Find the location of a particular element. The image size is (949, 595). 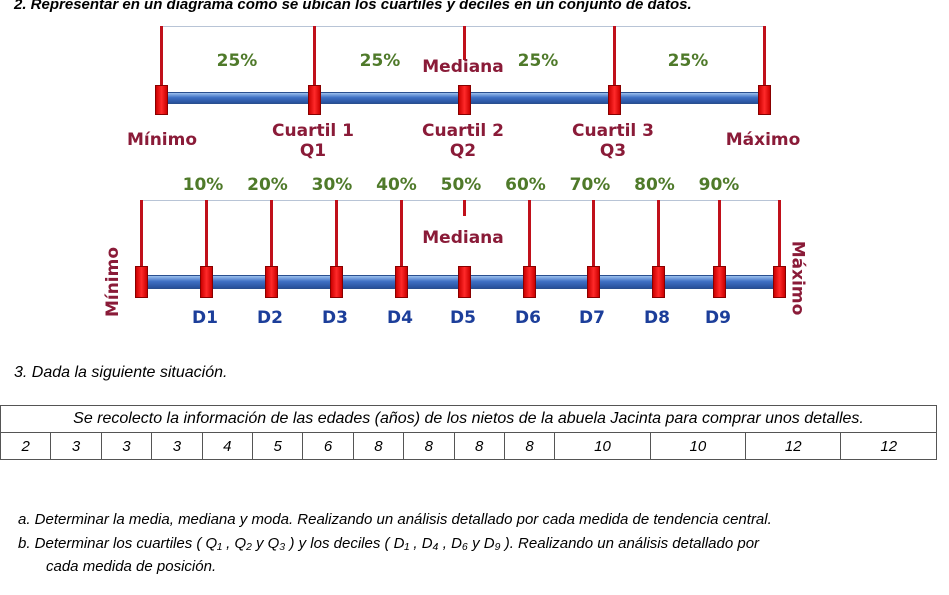

quartile-label: Mínimo is located at coordinates (162, 140).